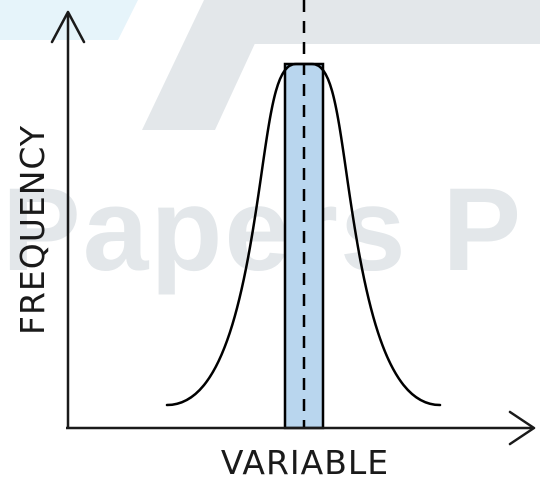 The image size is (540, 481). Describe the element at coordinates (68, 27) in the screenshot. I see `y-axis-arrowhead` at that location.